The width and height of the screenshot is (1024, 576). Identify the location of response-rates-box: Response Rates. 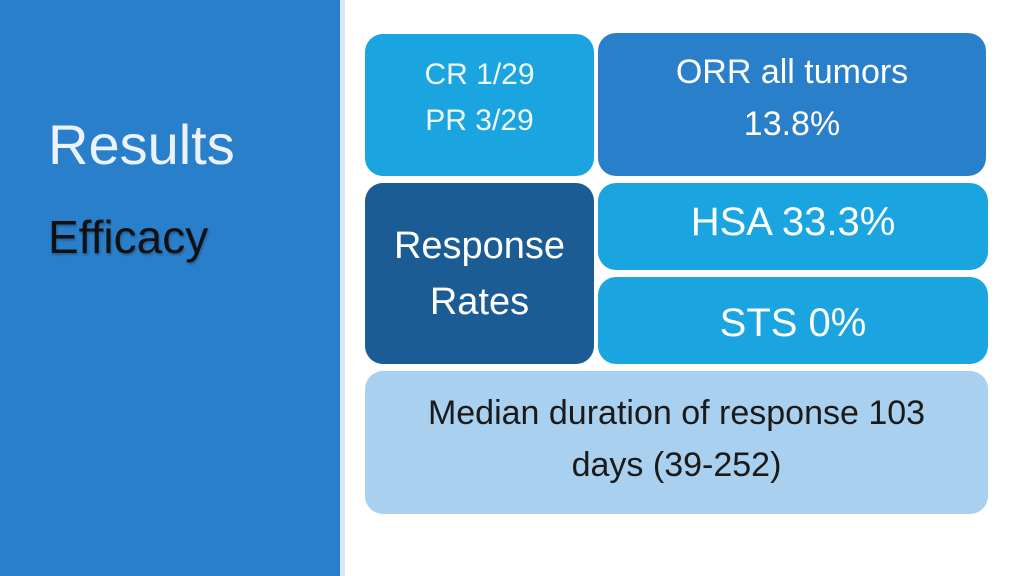
(479, 273).